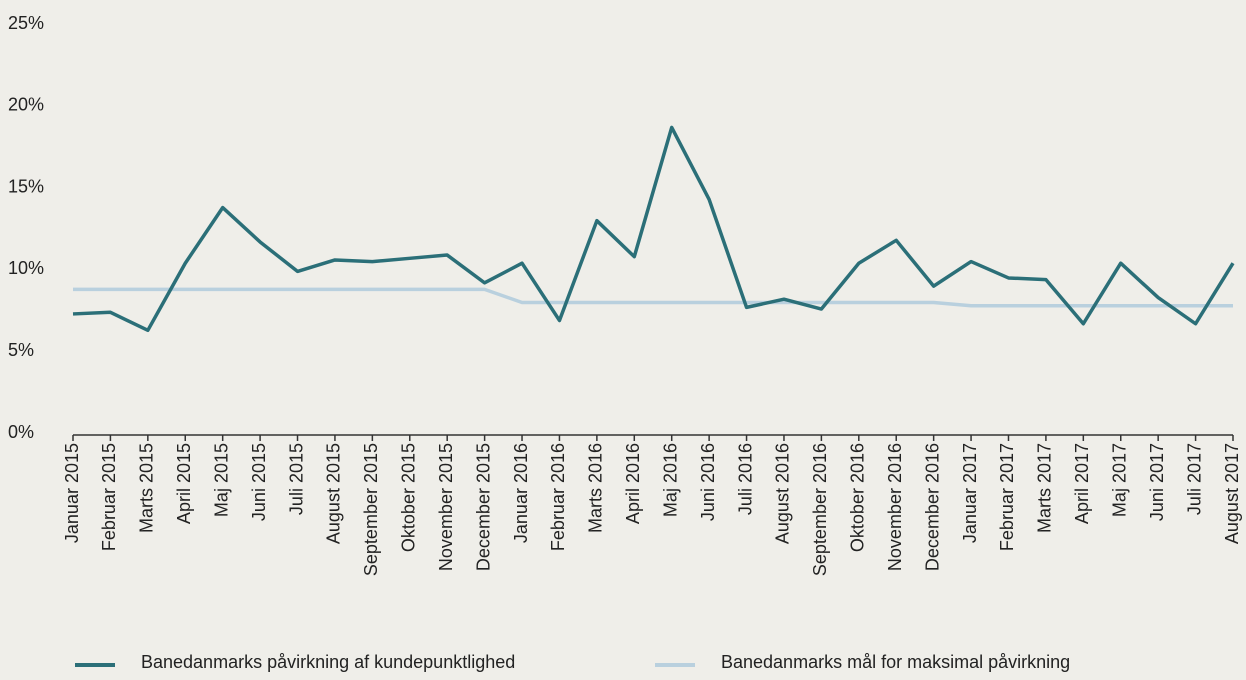 This screenshot has height=680, width=1246. I want to click on x-tick-label: Maj 2016, so click(670, 480).